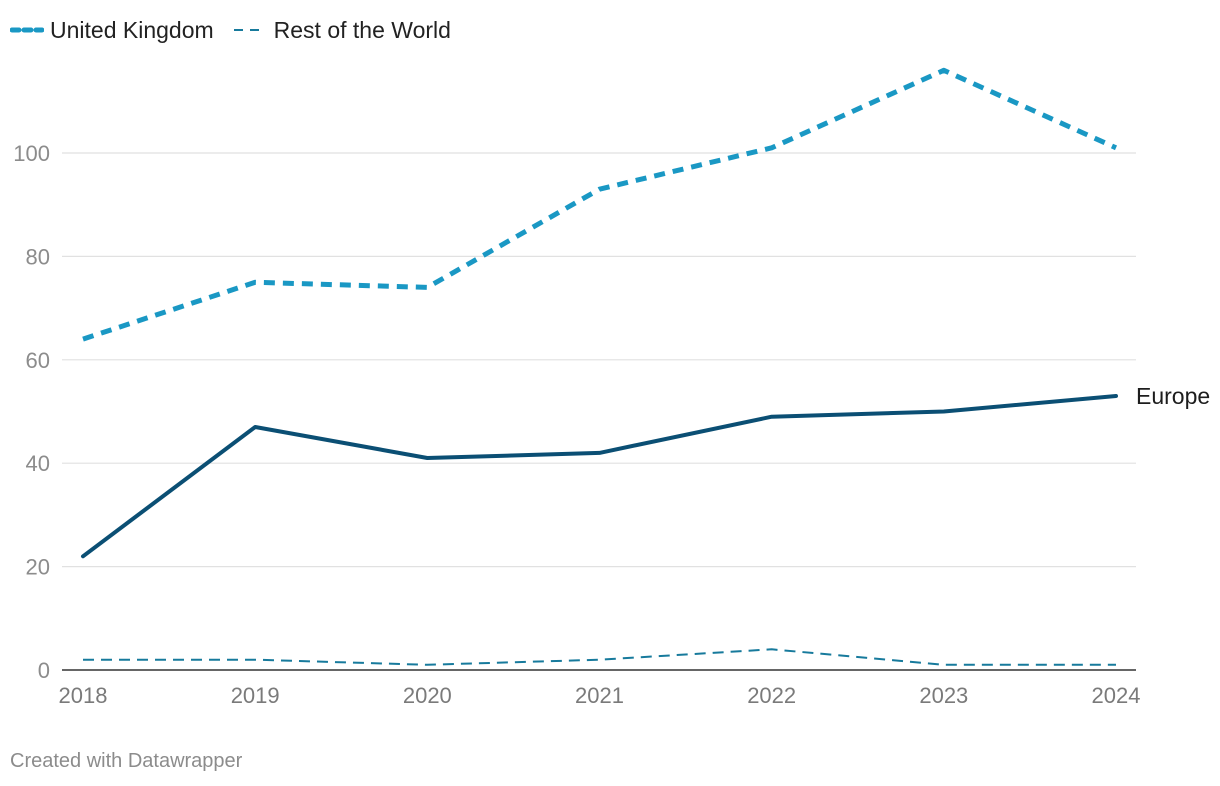  I want to click on data-point-united-kingdom-2022, so click(772, 148).